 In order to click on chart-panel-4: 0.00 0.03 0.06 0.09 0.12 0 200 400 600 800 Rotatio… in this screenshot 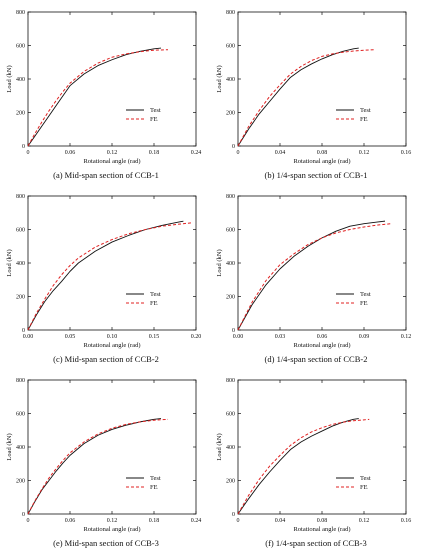, I will do `click(313, 279)`.